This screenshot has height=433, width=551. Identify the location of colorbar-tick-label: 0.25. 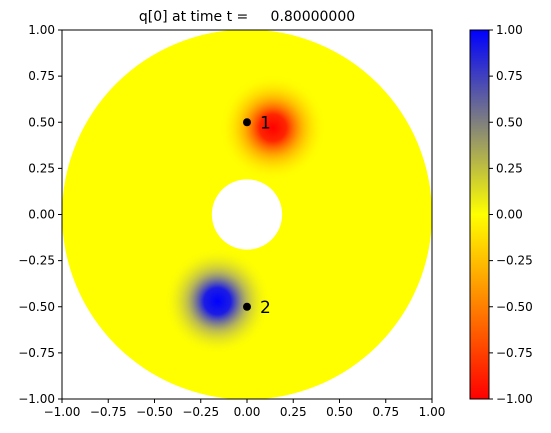
(509, 168).